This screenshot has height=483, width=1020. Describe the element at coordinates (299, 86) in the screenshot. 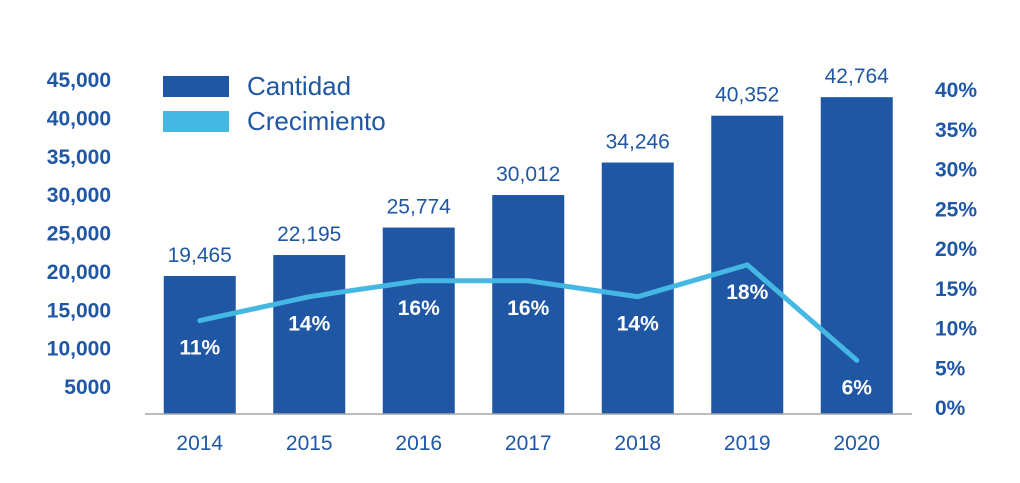

I see `legend-label-cantidad: Cantidad` at that location.